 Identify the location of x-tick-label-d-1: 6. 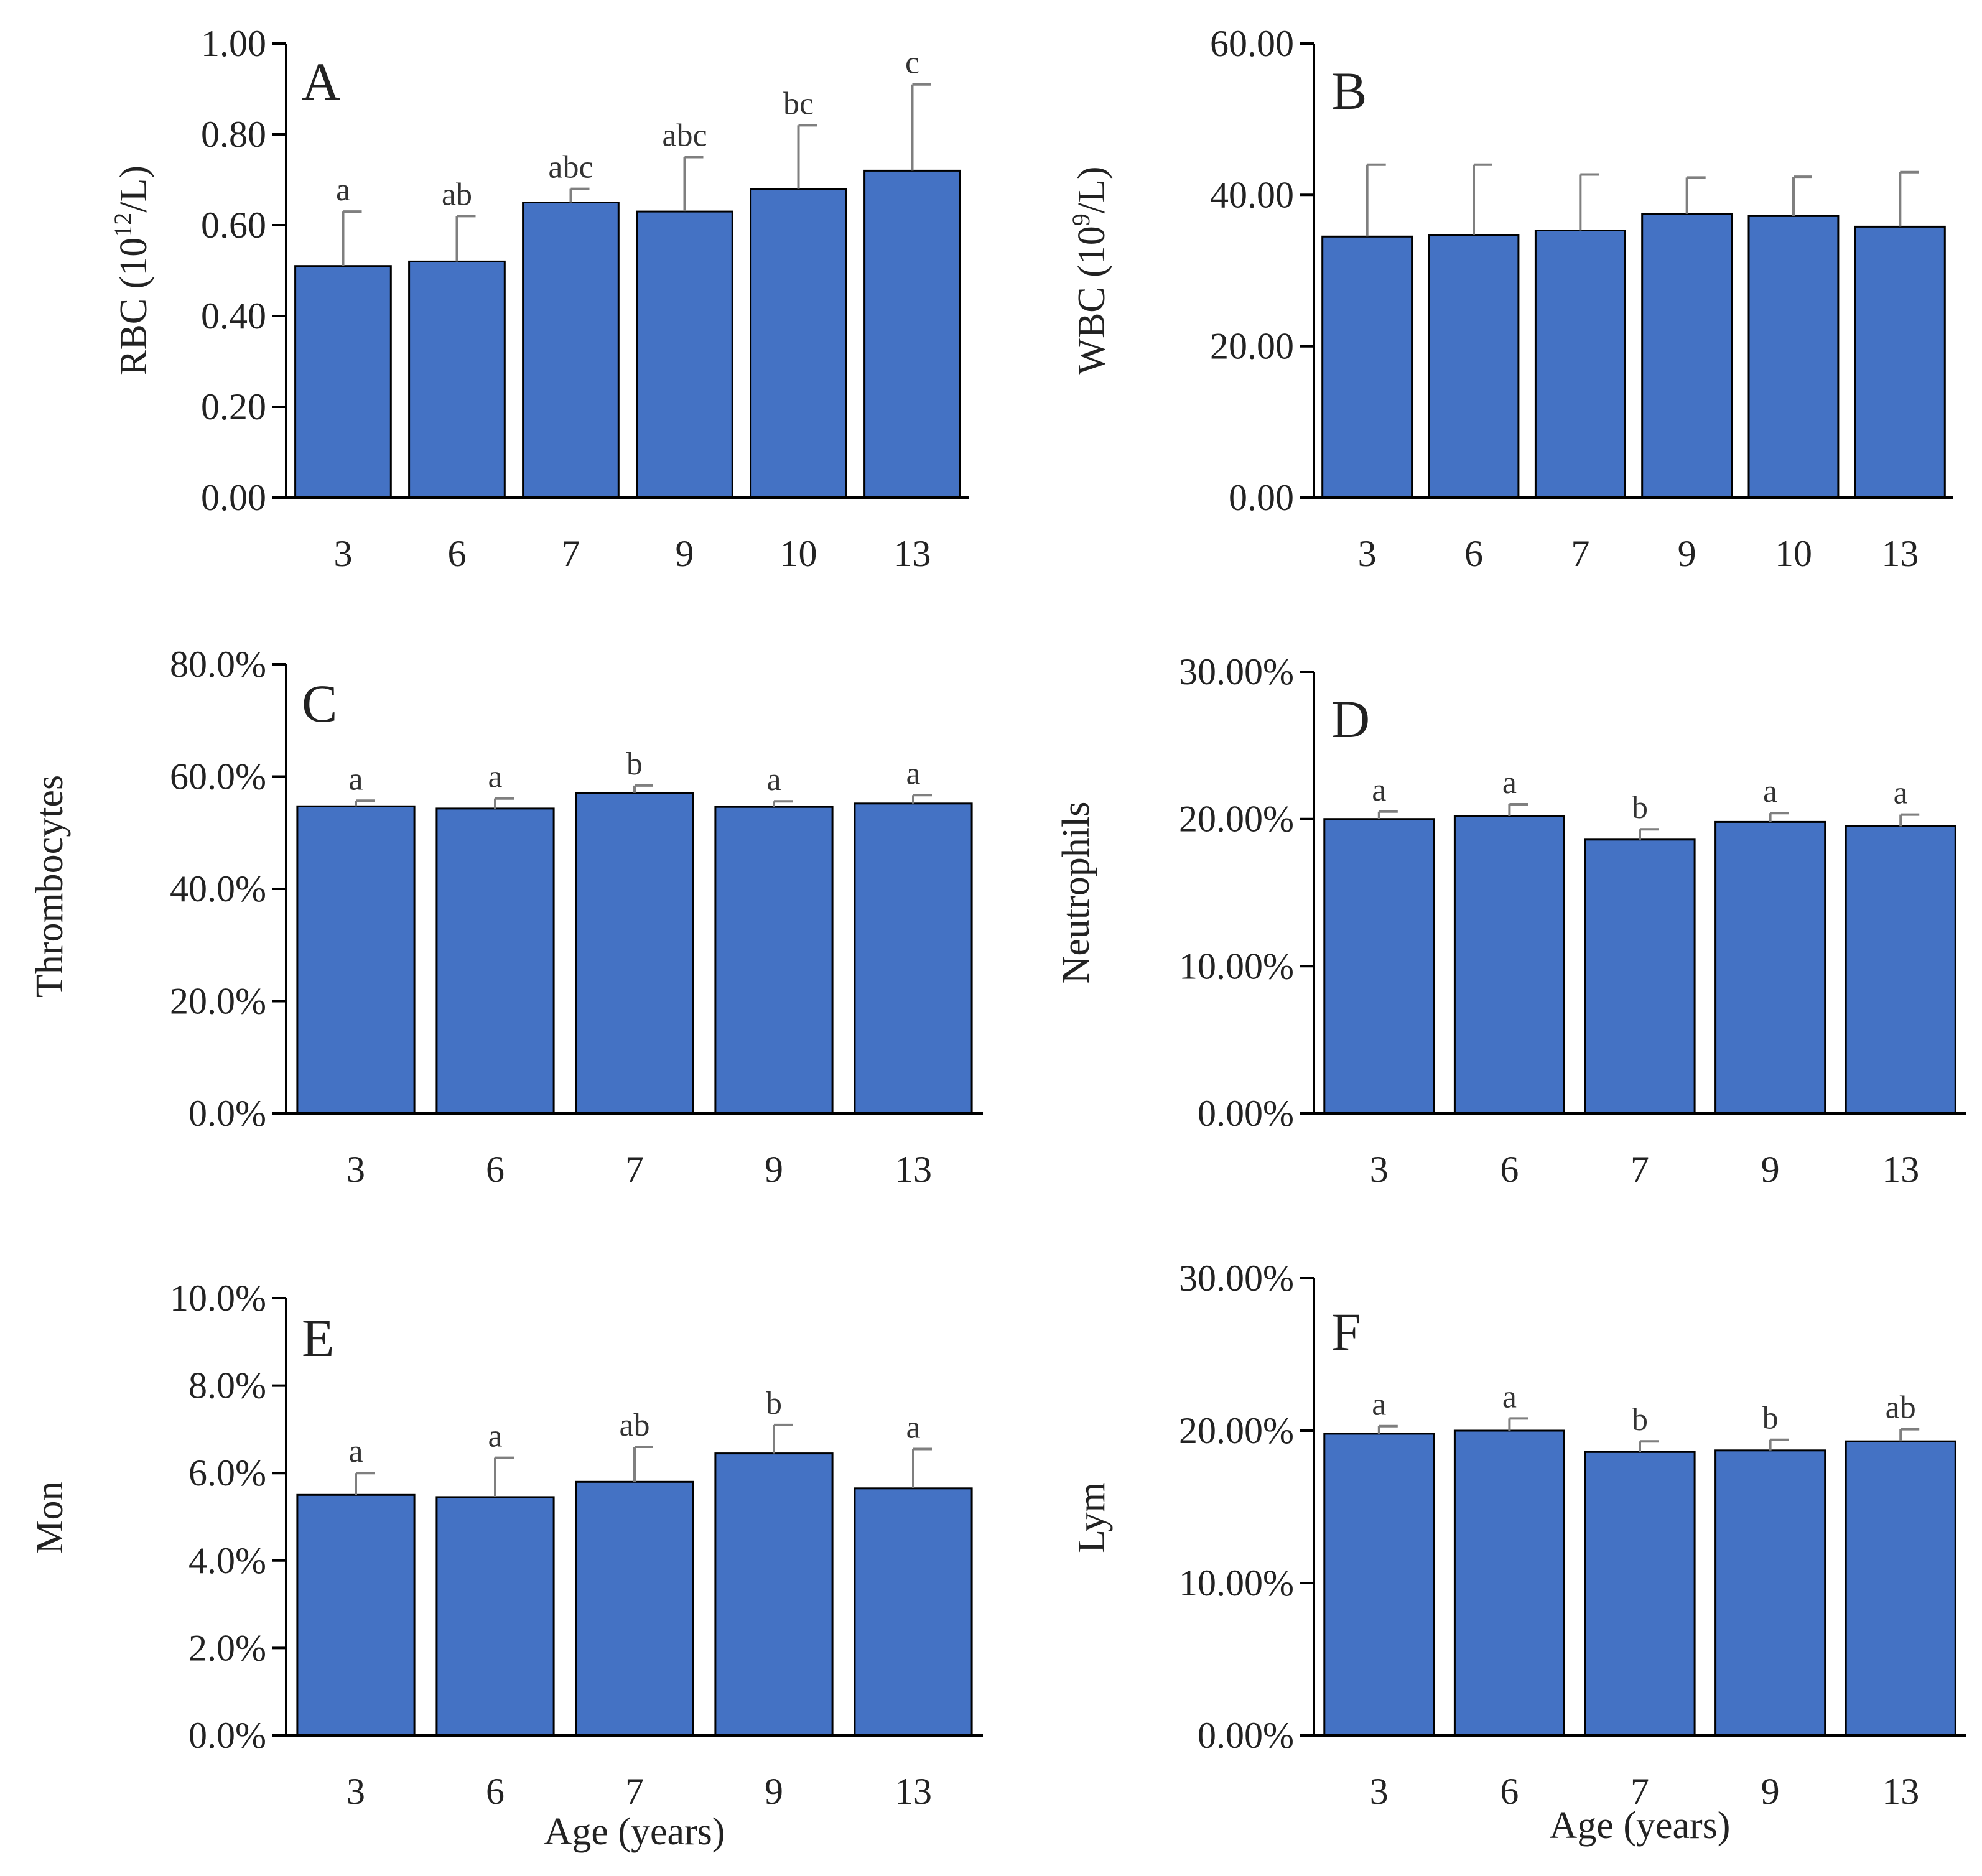
(1509, 1169).